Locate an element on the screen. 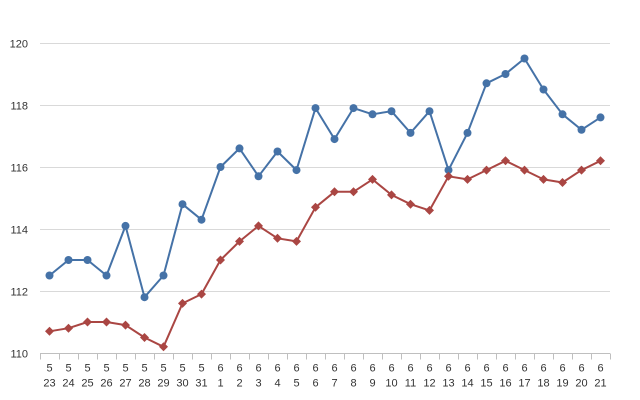  x-tick-label-day: 2 is located at coordinates (239, 384).